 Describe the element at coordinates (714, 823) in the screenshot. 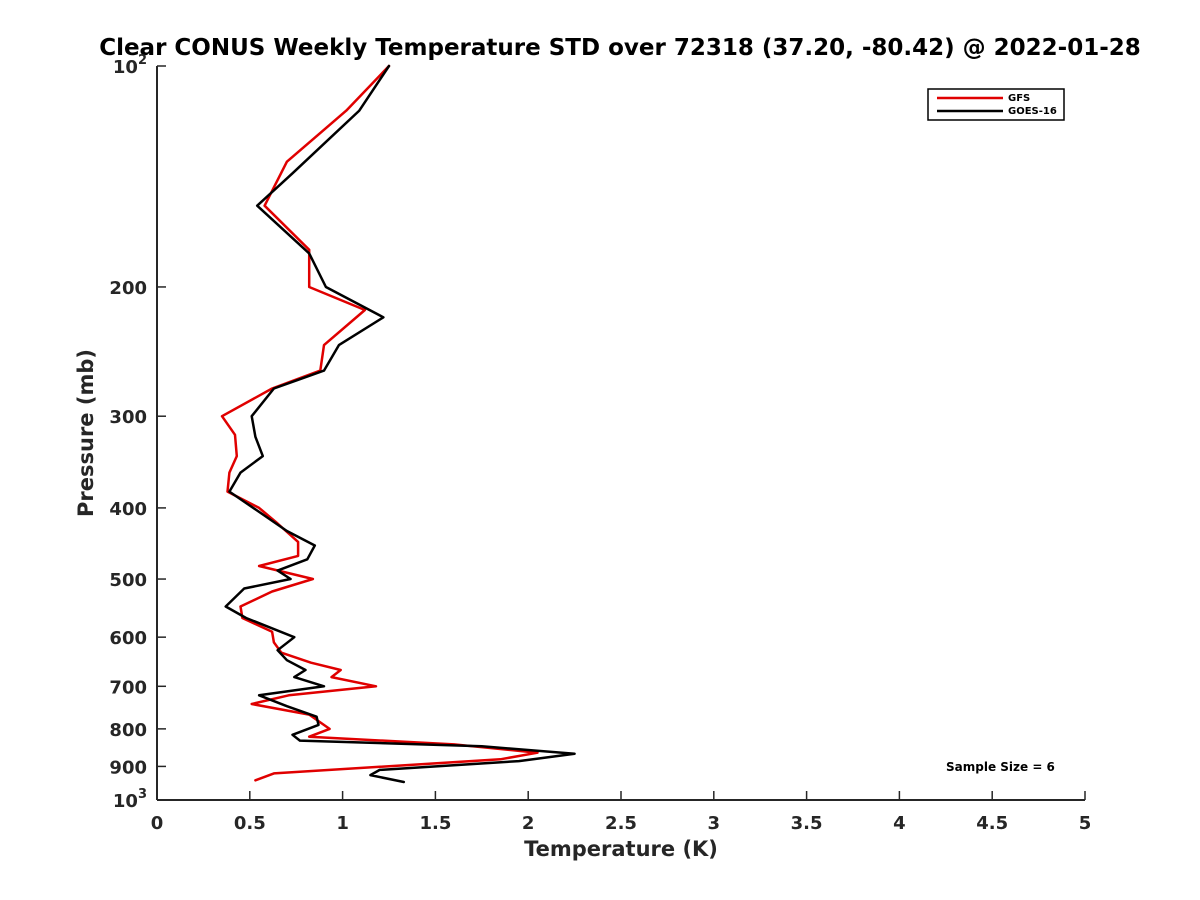

I see `x-tick-label: 3` at that location.